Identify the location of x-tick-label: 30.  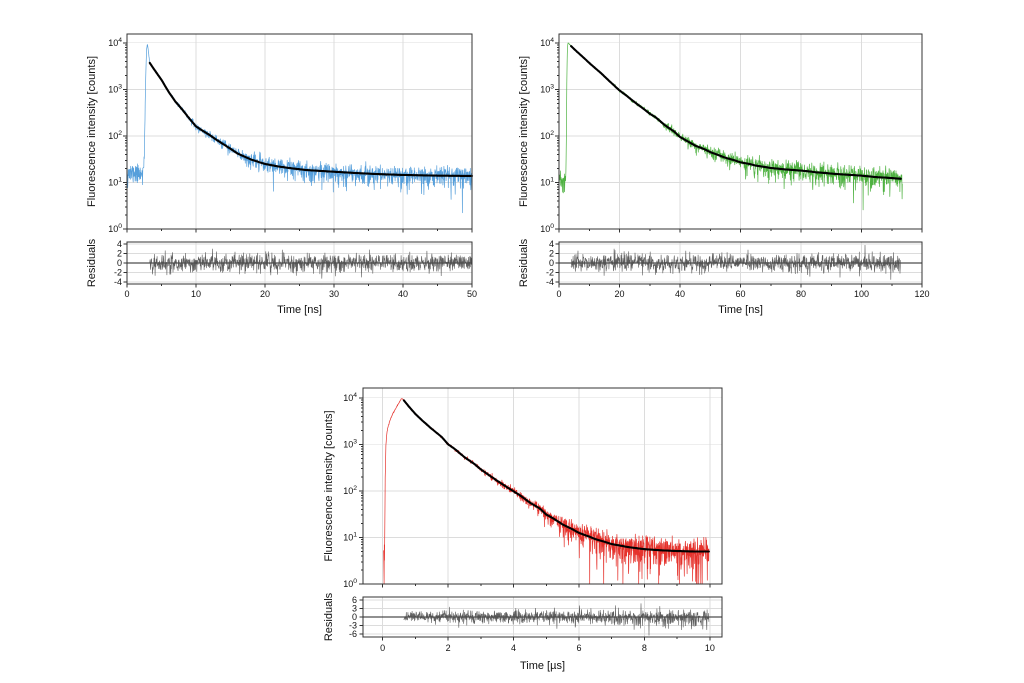
(334, 294).